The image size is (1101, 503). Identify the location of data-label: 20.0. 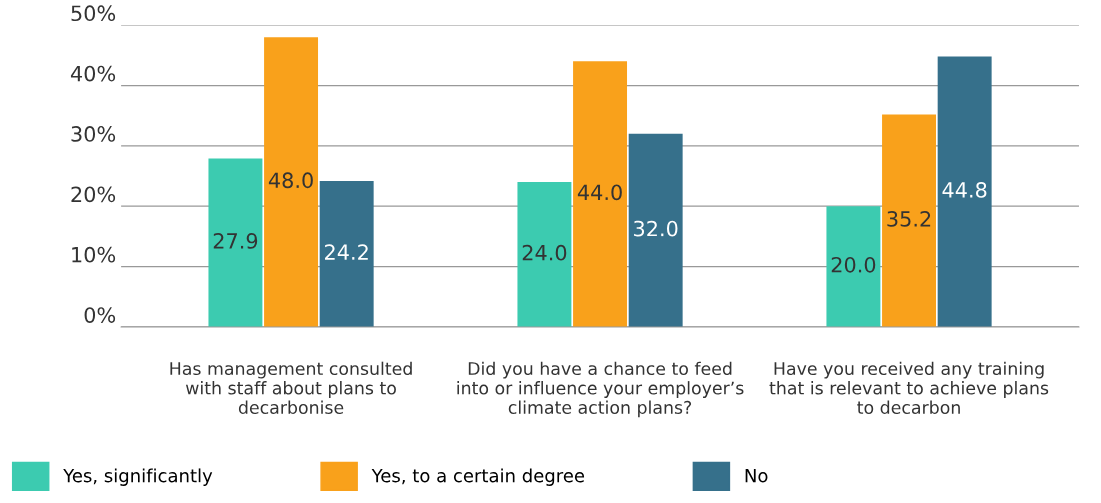
(853, 264).